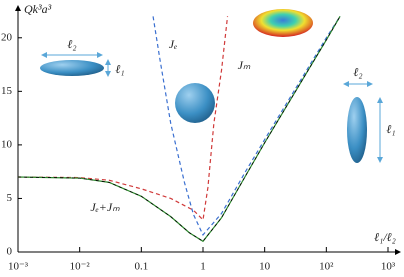 The height and width of the screenshot is (277, 404). I want to click on x-tick-label: 10³, so click(388, 267).